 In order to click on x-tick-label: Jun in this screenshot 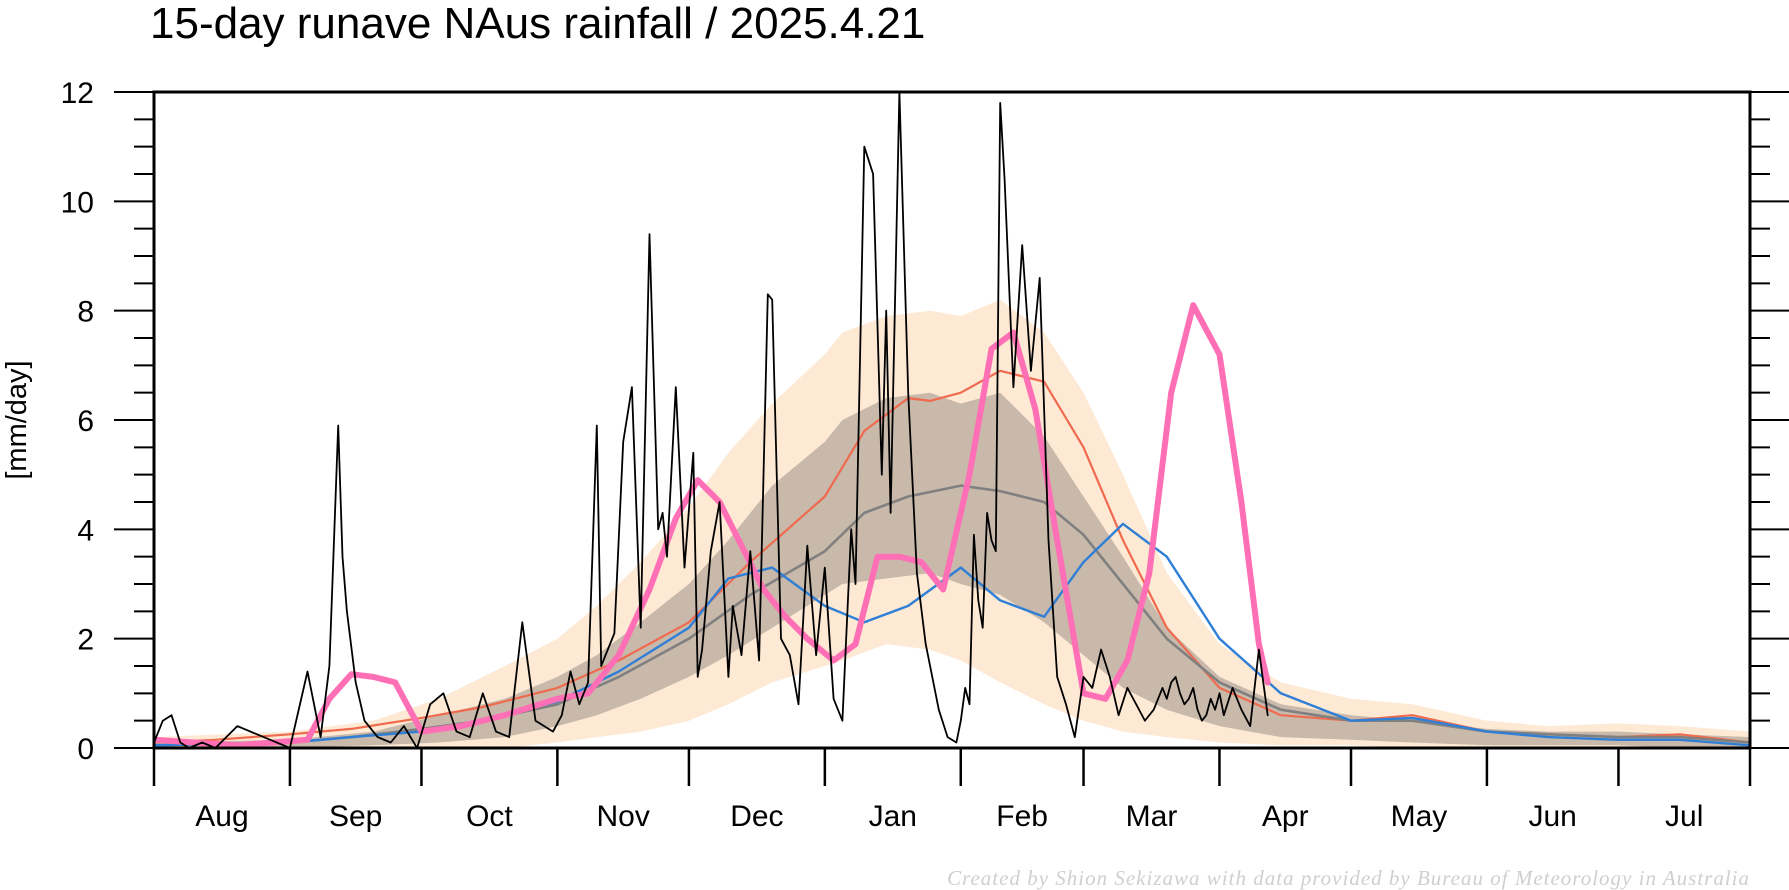, I will do `click(1553, 816)`.